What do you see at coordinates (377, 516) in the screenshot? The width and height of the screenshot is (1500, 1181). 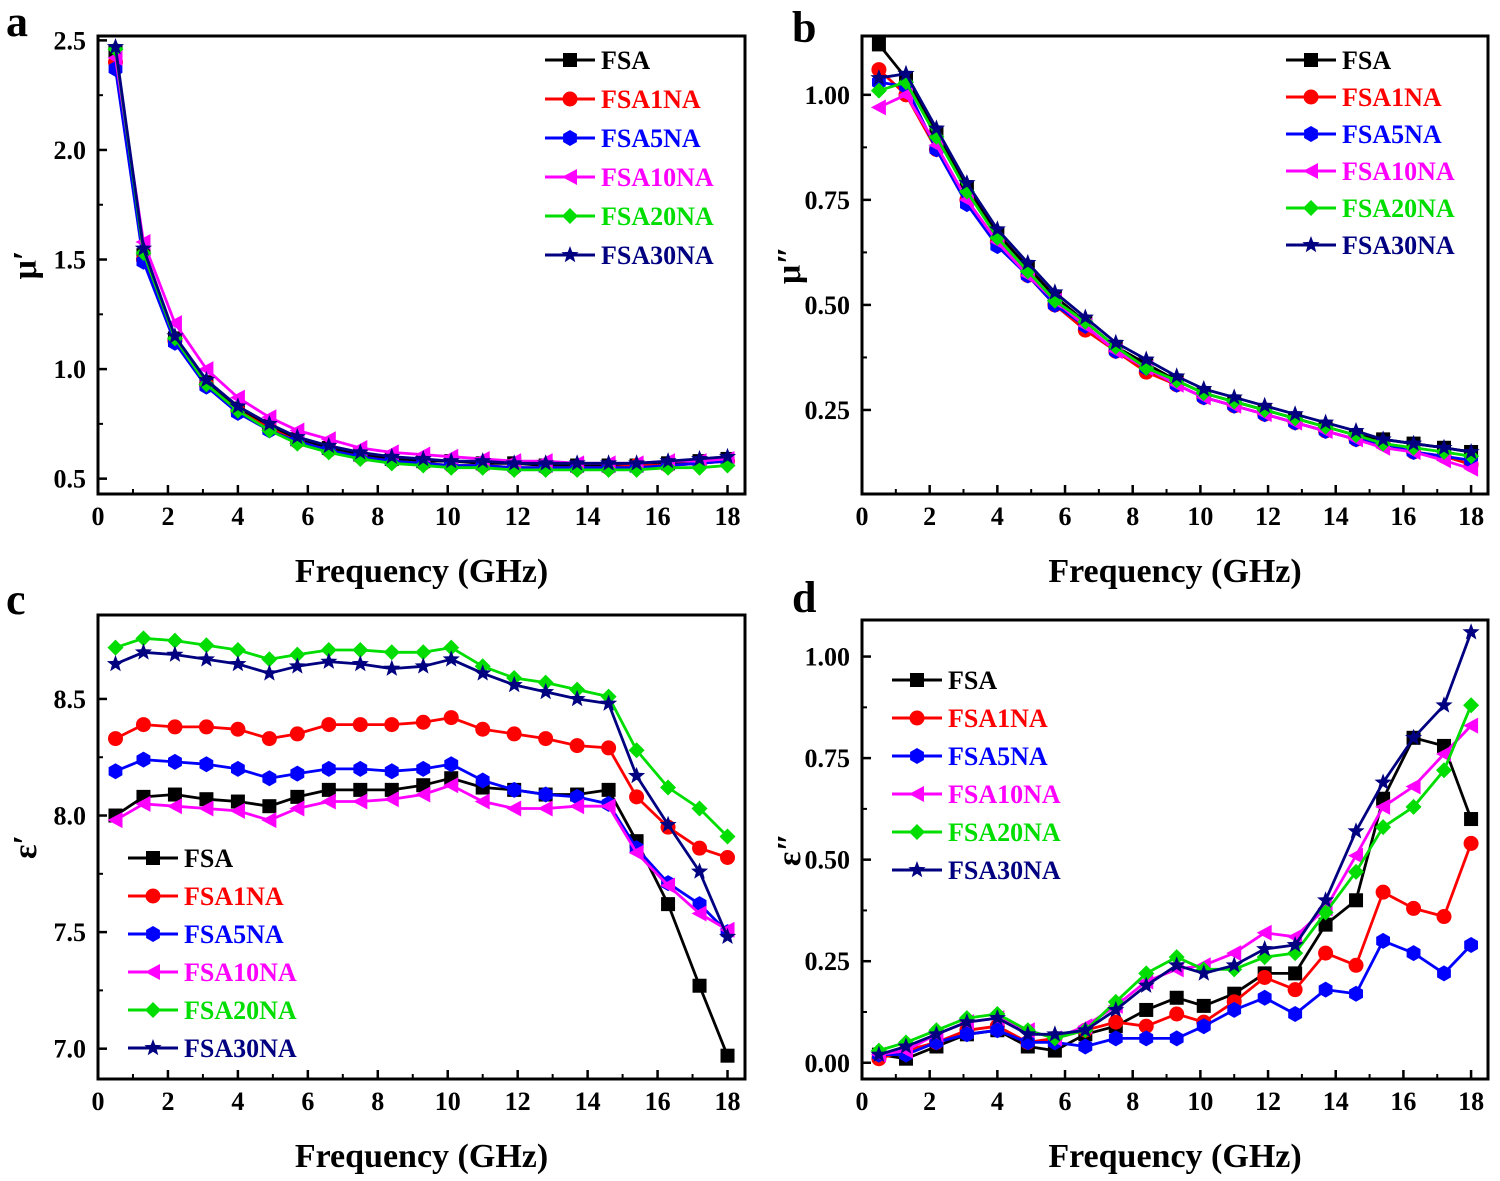 I see `x-tick-label-a: 8` at bounding box center [377, 516].